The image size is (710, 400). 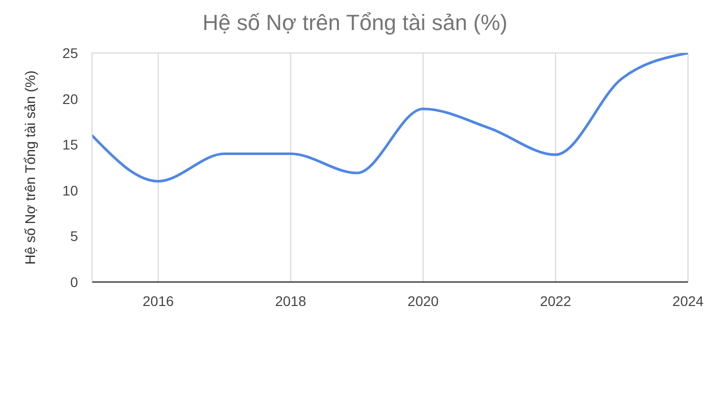 What do you see at coordinates (70, 98) in the screenshot?
I see `y-tick-label: 20` at bounding box center [70, 98].